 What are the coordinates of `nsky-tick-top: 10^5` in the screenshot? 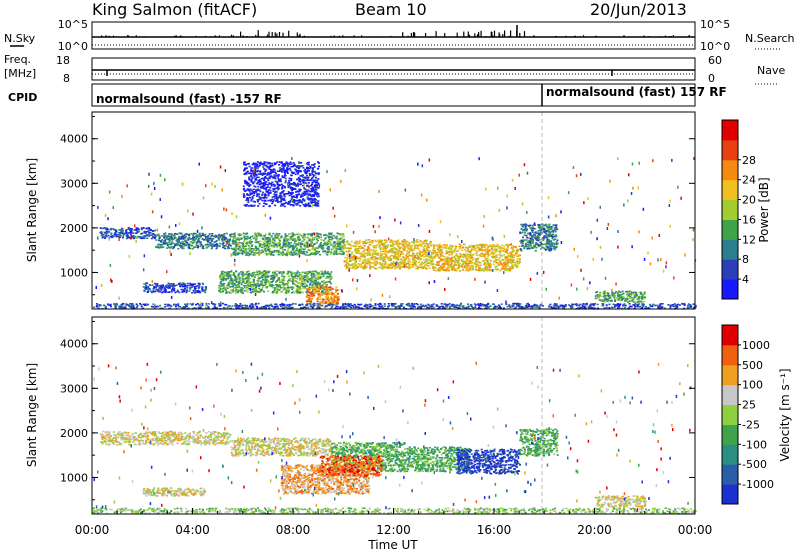 It's located at (73, 24).